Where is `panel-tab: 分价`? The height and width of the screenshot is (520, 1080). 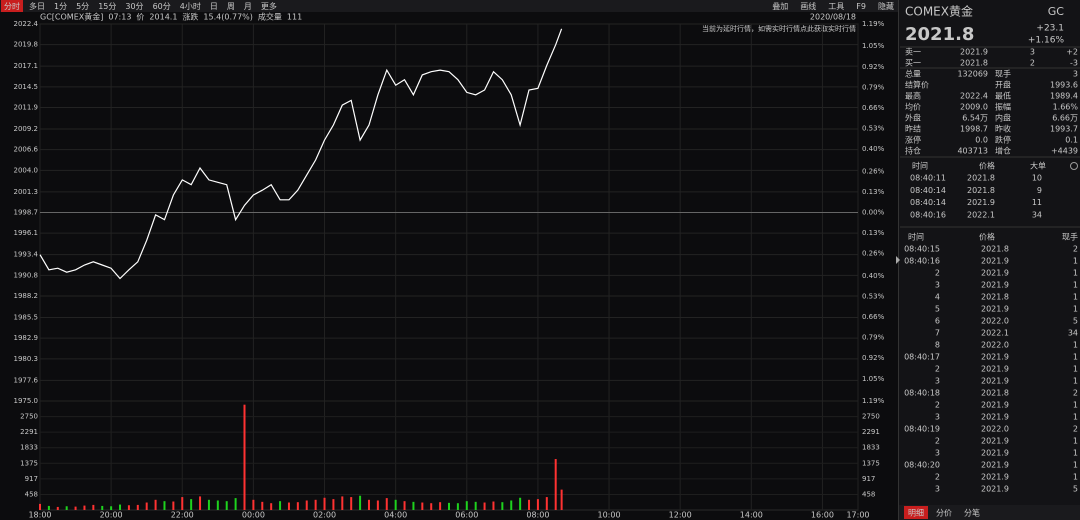 panel-tab: 分价 is located at coordinates (944, 513).